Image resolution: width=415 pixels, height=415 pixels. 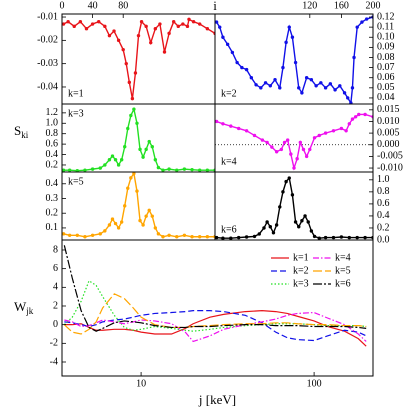 I want to click on y-tick-label: 0.09, so click(x=386, y=47).